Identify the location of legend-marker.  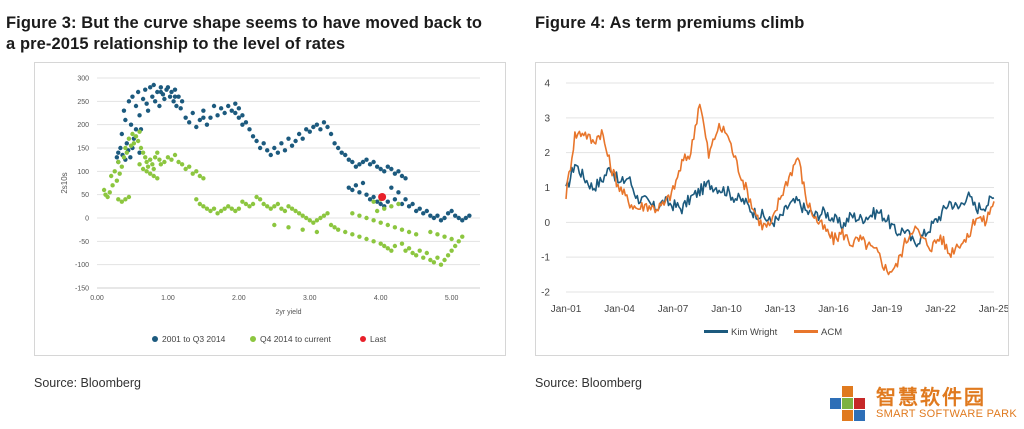
(363, 339).